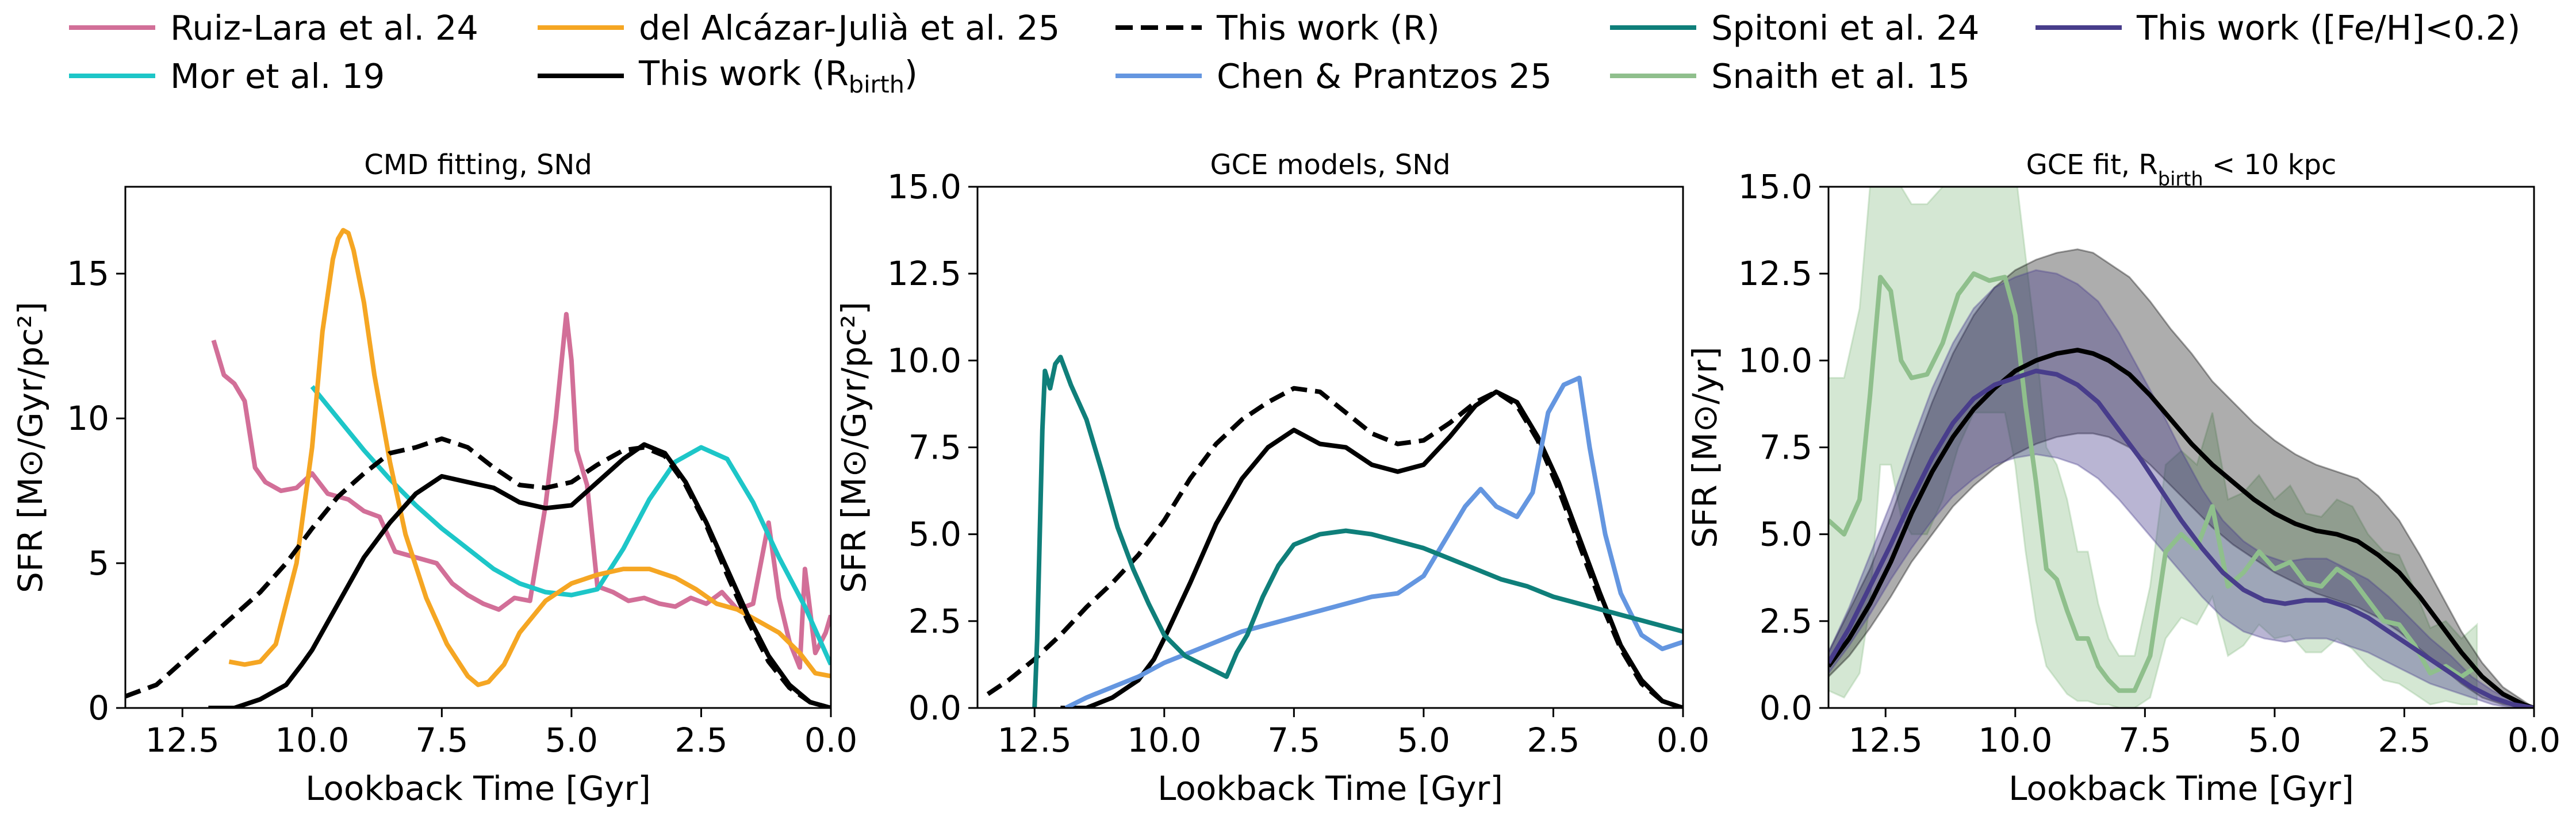  I want to click on legend-item-spitoni: Spitoni et al. 24, so click(1794, 28).